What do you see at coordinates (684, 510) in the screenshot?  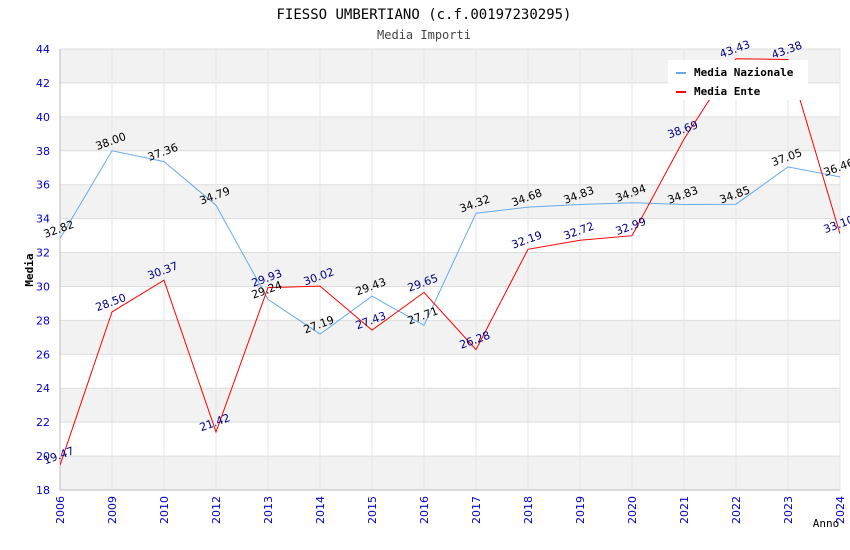 I see `x-tick-label: 2021` at bounding box center [684, 510].